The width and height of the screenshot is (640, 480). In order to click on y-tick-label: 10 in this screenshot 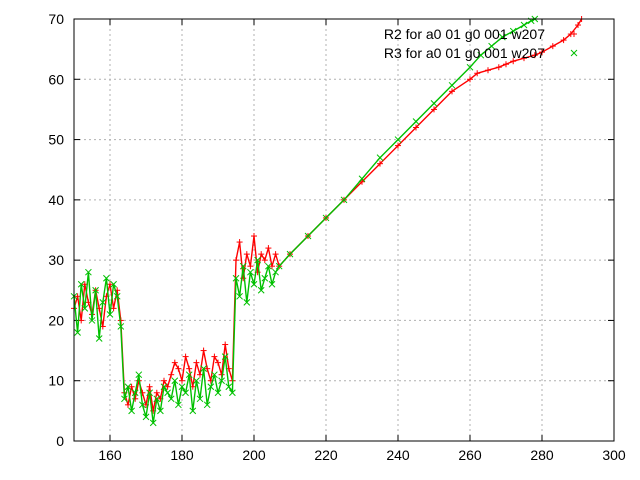, I will do `click(56, 381)`.